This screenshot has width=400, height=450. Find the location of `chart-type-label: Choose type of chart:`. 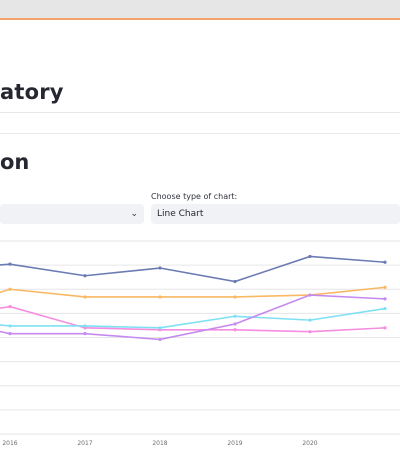

chart-type-label: Choose type of chart: is located at coordinates (194, 196).